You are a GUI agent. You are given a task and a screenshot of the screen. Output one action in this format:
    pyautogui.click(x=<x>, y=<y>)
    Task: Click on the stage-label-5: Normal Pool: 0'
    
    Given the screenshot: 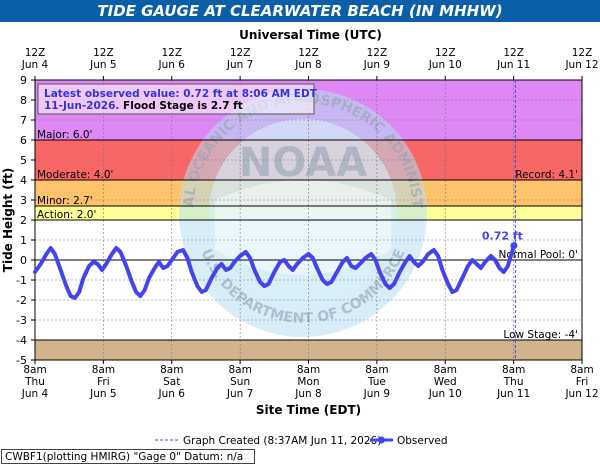 What is the action you would take?
    pyautogui.click(x=539, y=255)
    